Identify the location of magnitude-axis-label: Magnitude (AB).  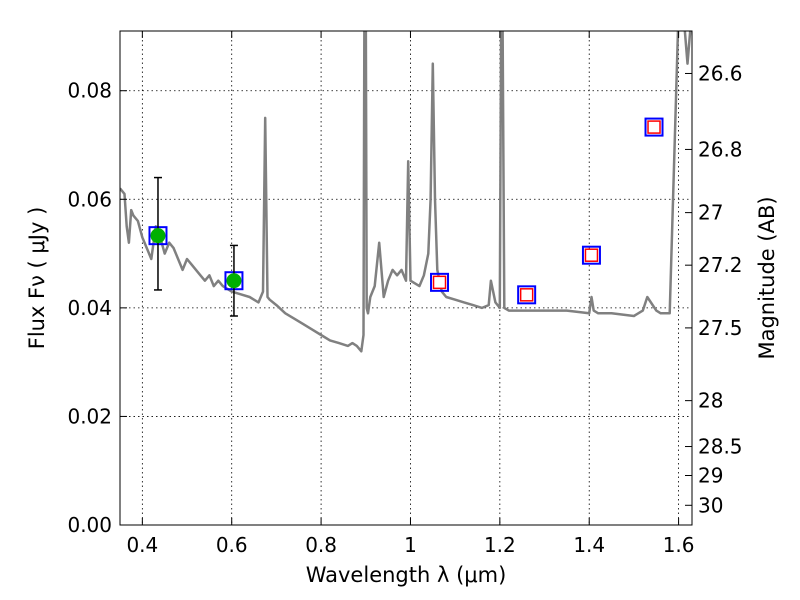
(767, 277).